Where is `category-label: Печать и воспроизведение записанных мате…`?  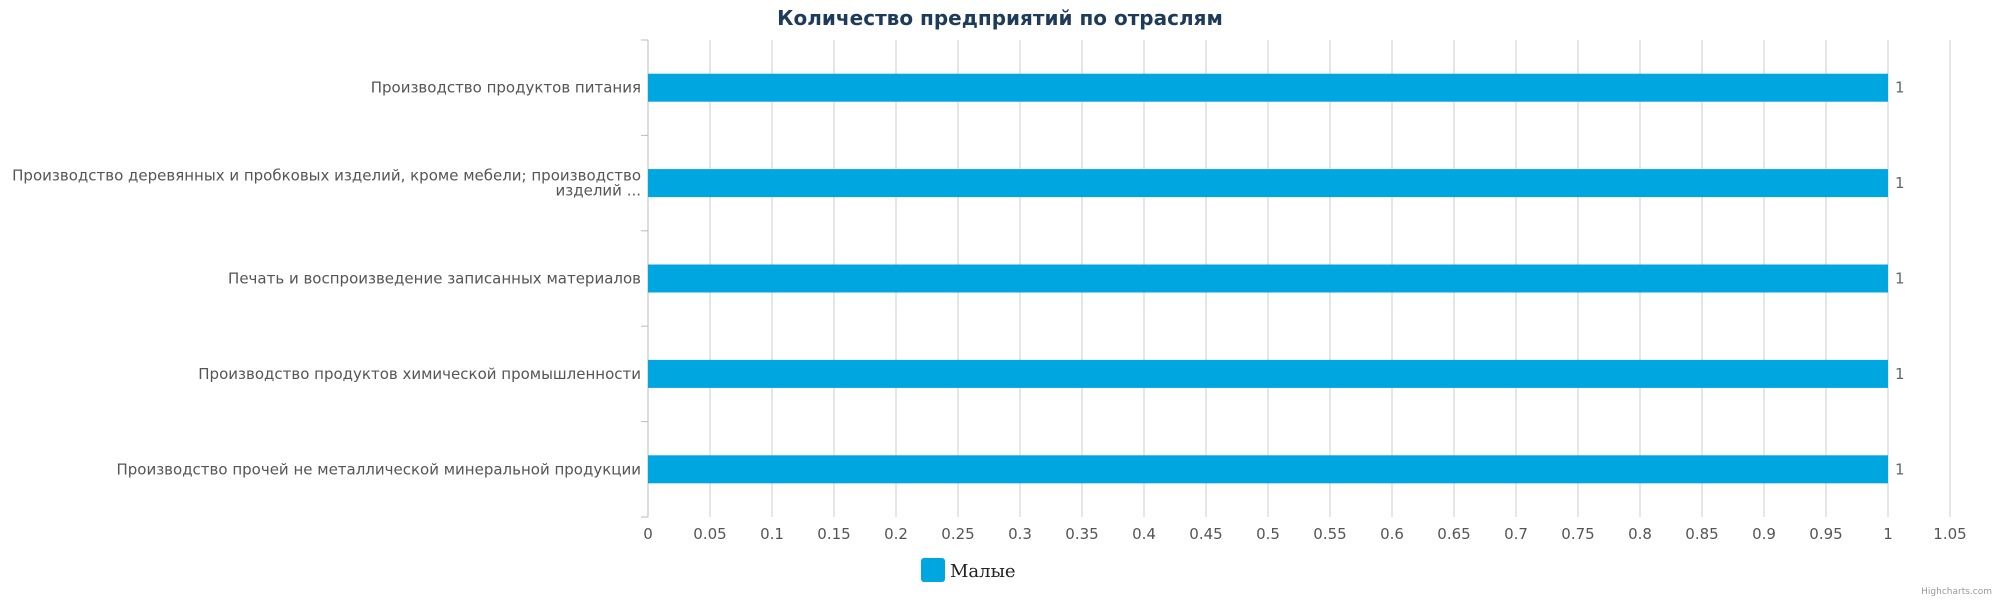 category-label: Печать и воспроизведение записанных мате… is located at coordinates (434, 279).